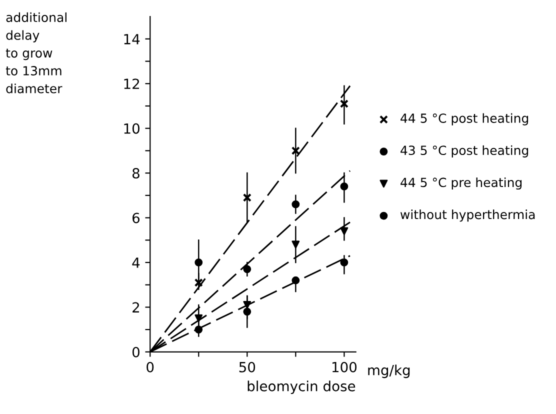  What do you see at coordinates (461, 183) in the screenshot?
I see `legend-label: 44 5 °C pre heating` at bounding box center [461, 183].